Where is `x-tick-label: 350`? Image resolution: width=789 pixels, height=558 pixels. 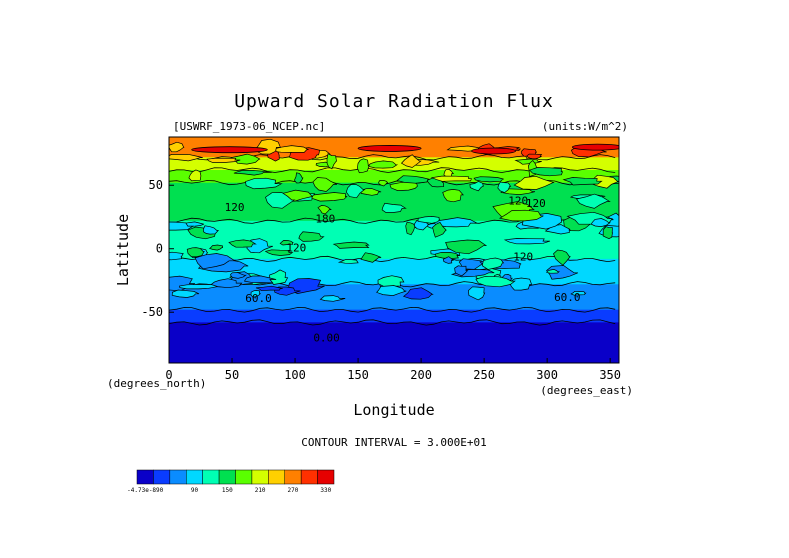 x-tick-label: 350 is located at coordinates (610, 375).